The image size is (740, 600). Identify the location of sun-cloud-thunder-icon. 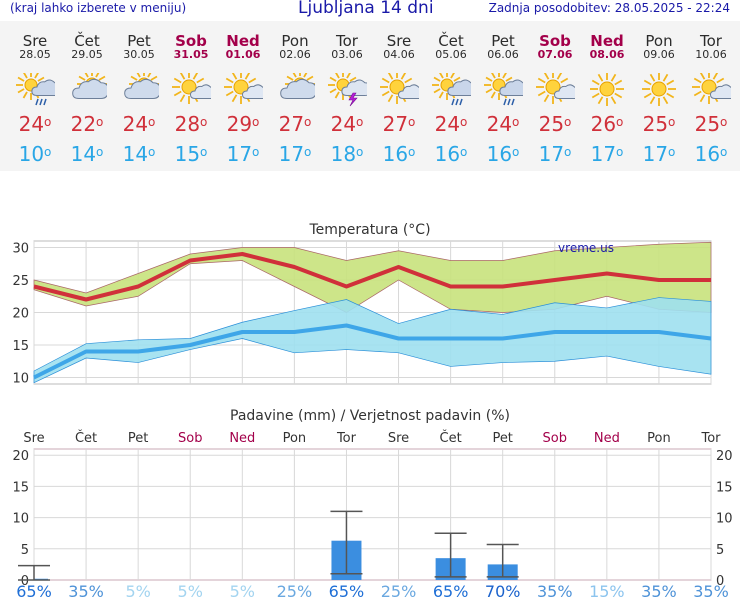
(347, 90).